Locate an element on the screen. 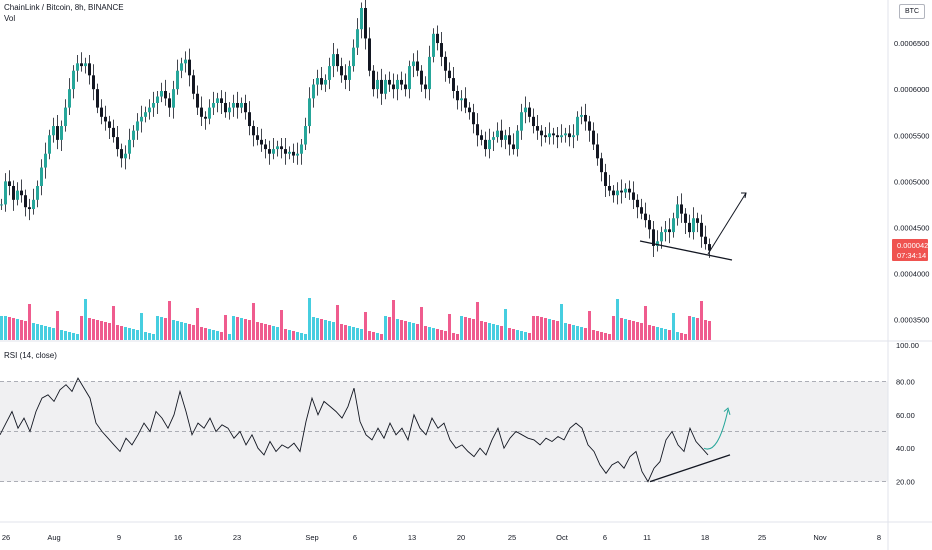  time-tick-label: 25 is located at coordinates (762, 537).